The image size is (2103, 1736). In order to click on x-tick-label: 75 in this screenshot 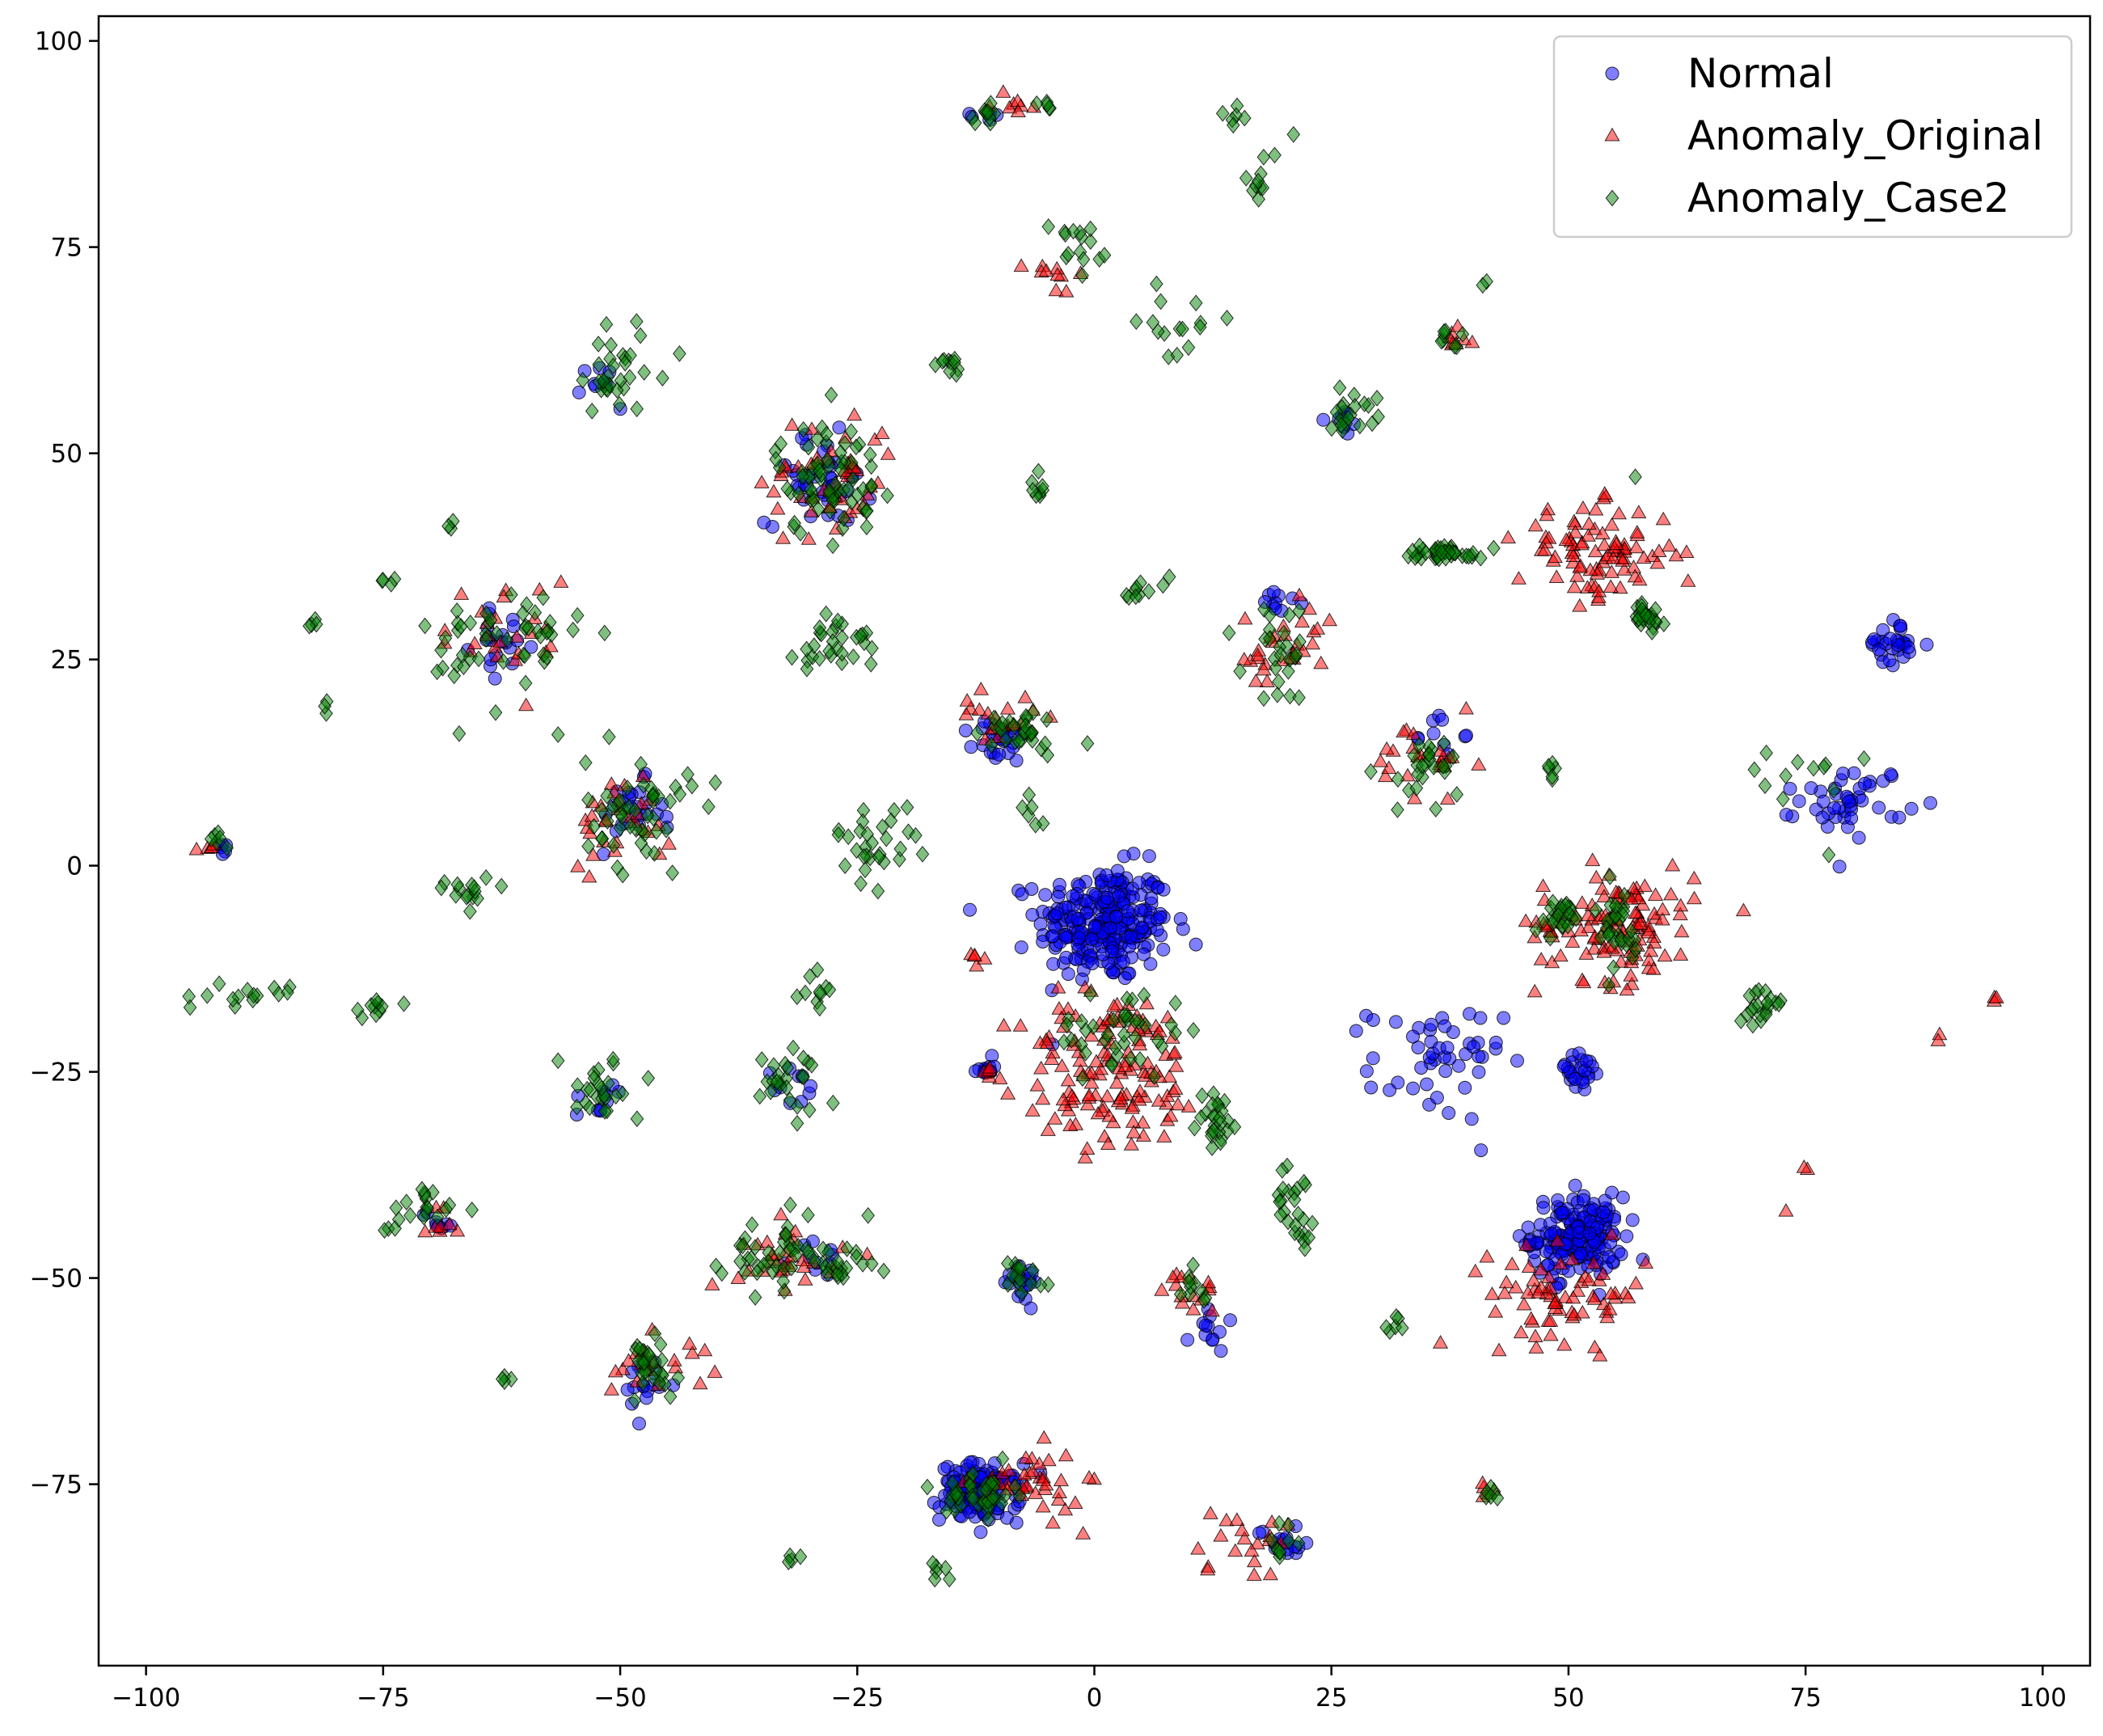, I will do `click(1805, 1698)`.